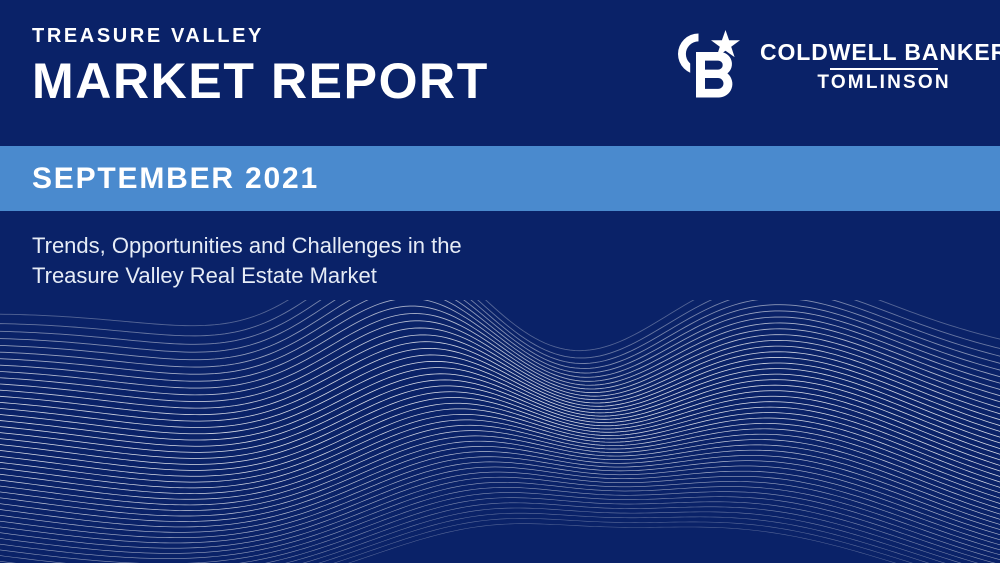 The width and height of the screenshot is (1000, 563). What do you see at coordinates (884, 83) in the screenshot?
I see `brand-name-secondary: TOMLINSON` at bounding box center [884, 83].